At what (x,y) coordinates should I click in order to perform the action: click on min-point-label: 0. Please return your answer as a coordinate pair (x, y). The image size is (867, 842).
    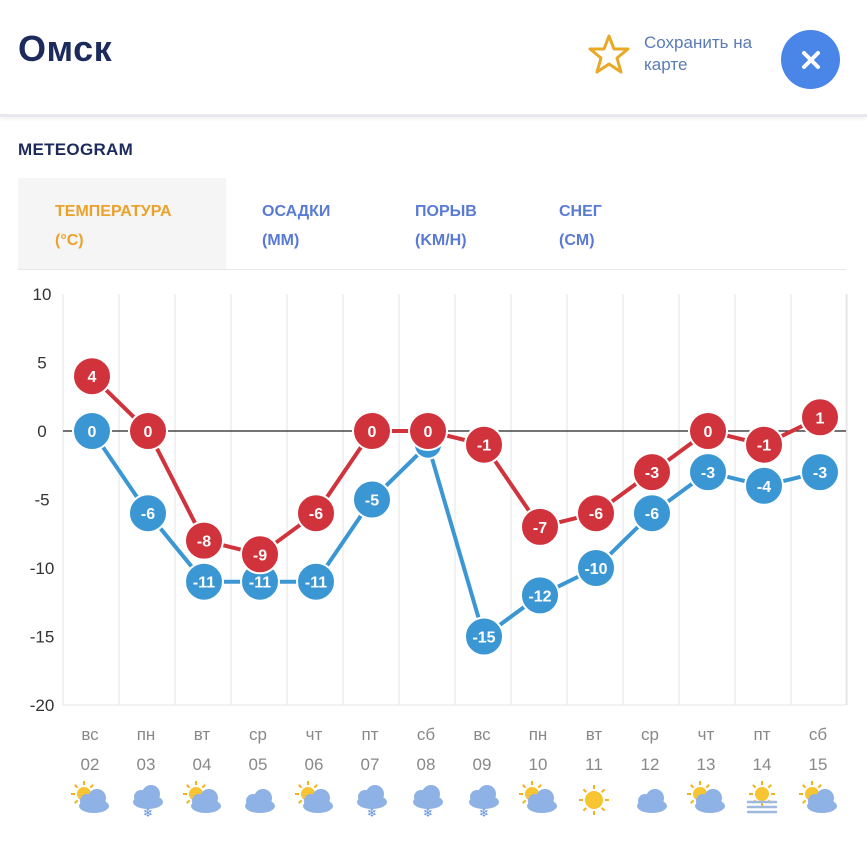
    Looking at the image, I should click on (92, 432).